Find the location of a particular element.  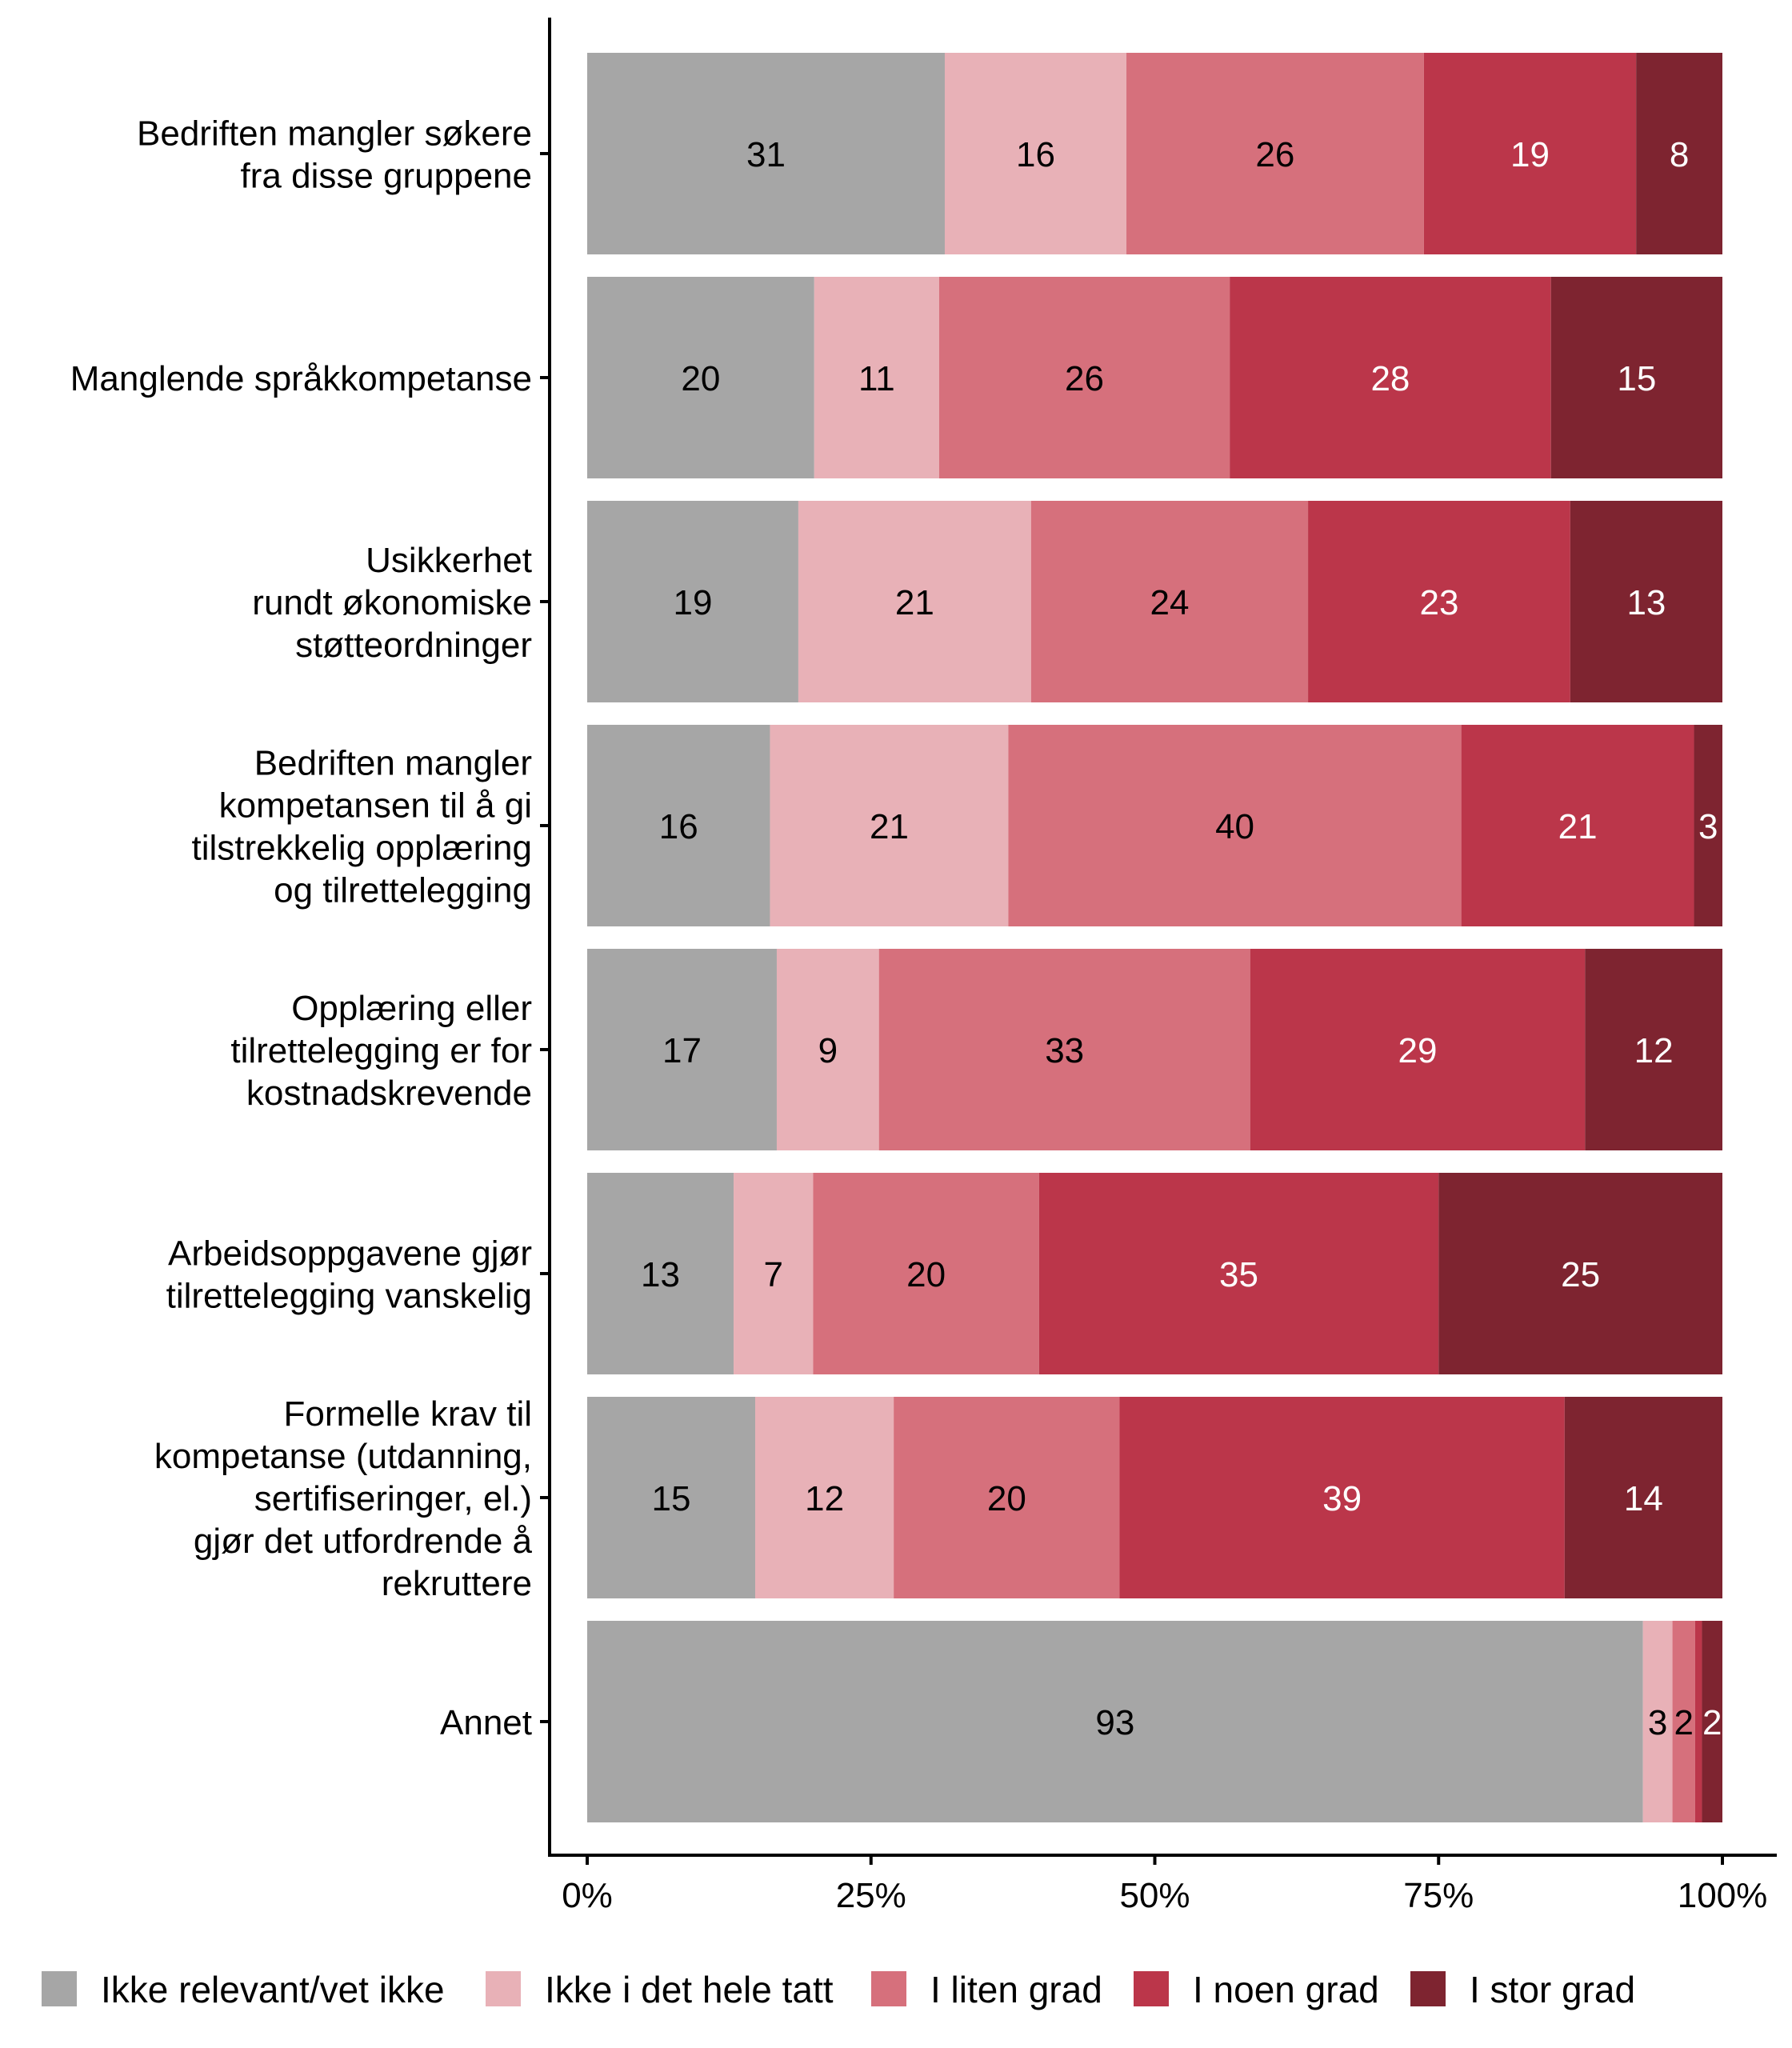

x-axis-tick-label: 25% is located at coordinates (871, 1895).